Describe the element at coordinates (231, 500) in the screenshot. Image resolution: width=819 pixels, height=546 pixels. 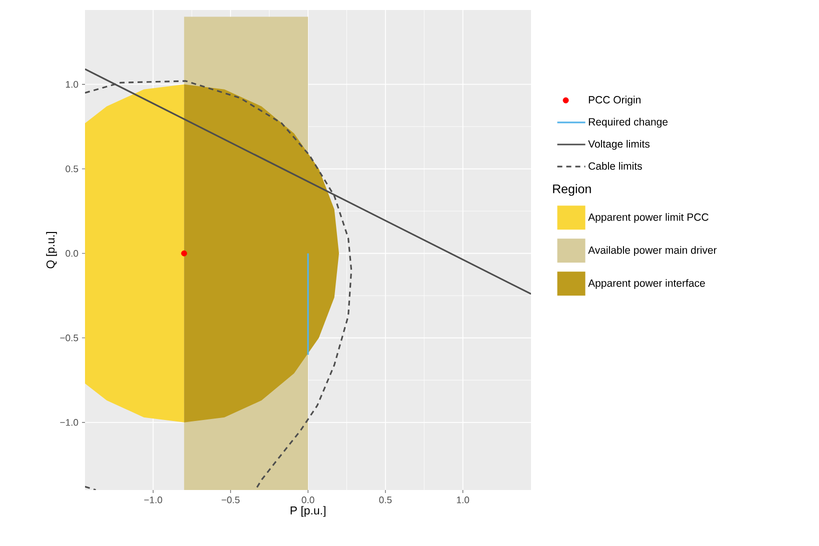
I see `x-tick-label: −0.5` at that location.